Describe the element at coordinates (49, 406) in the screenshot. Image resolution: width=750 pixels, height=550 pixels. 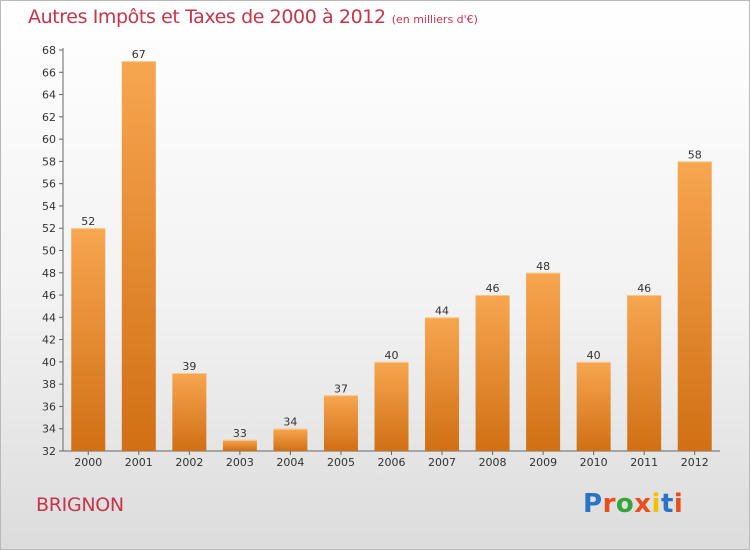
I see `y-tick-label: 36` at that location.